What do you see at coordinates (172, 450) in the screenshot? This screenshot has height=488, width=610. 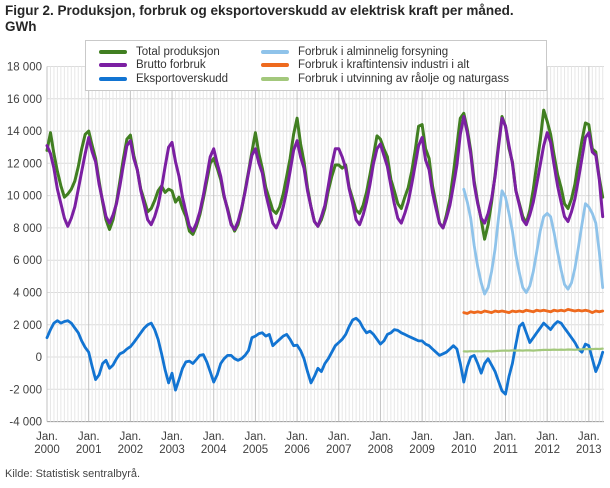 I see `x-axis-label-year: 2003` at bounding box center [172, 450].